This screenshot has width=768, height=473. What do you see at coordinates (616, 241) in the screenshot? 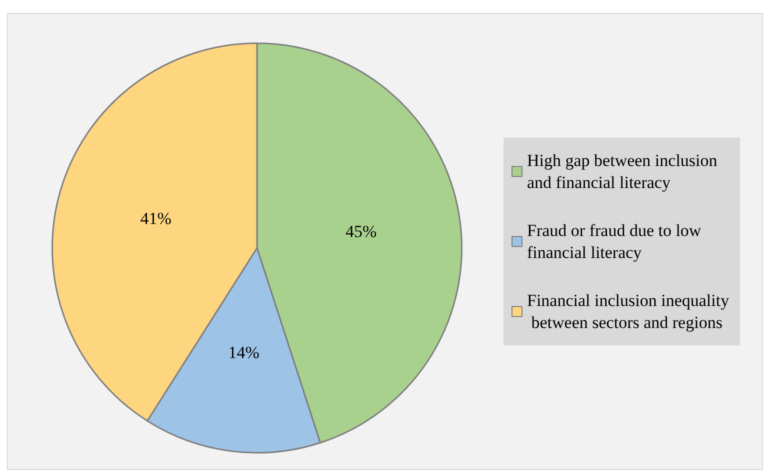
I see `legend-label: Fraud or fraud due to low financial literacy` at bounding box center [616, 241].